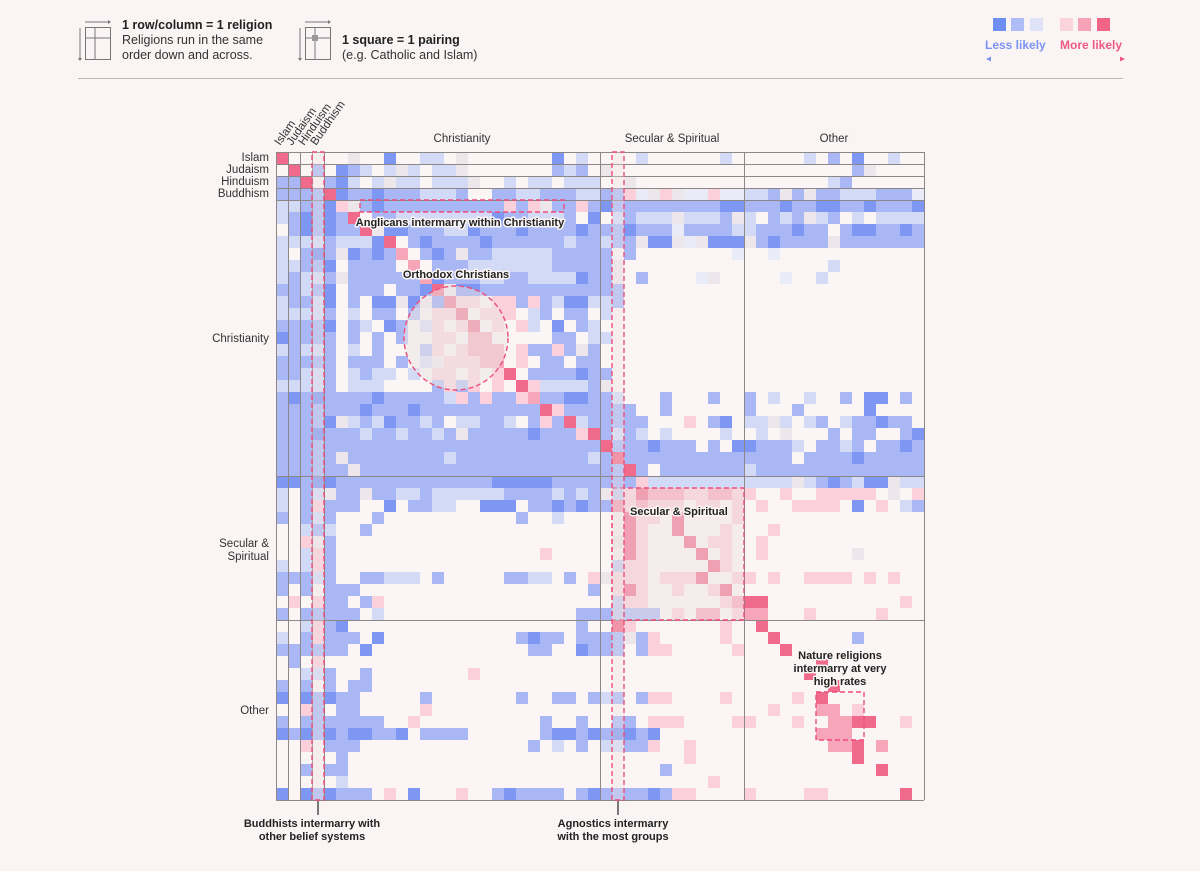  What do you see at coordinates (247, 170) in the screenshot?
I see `row-label-judaism: Judaism` at bounding box center [247, 170].